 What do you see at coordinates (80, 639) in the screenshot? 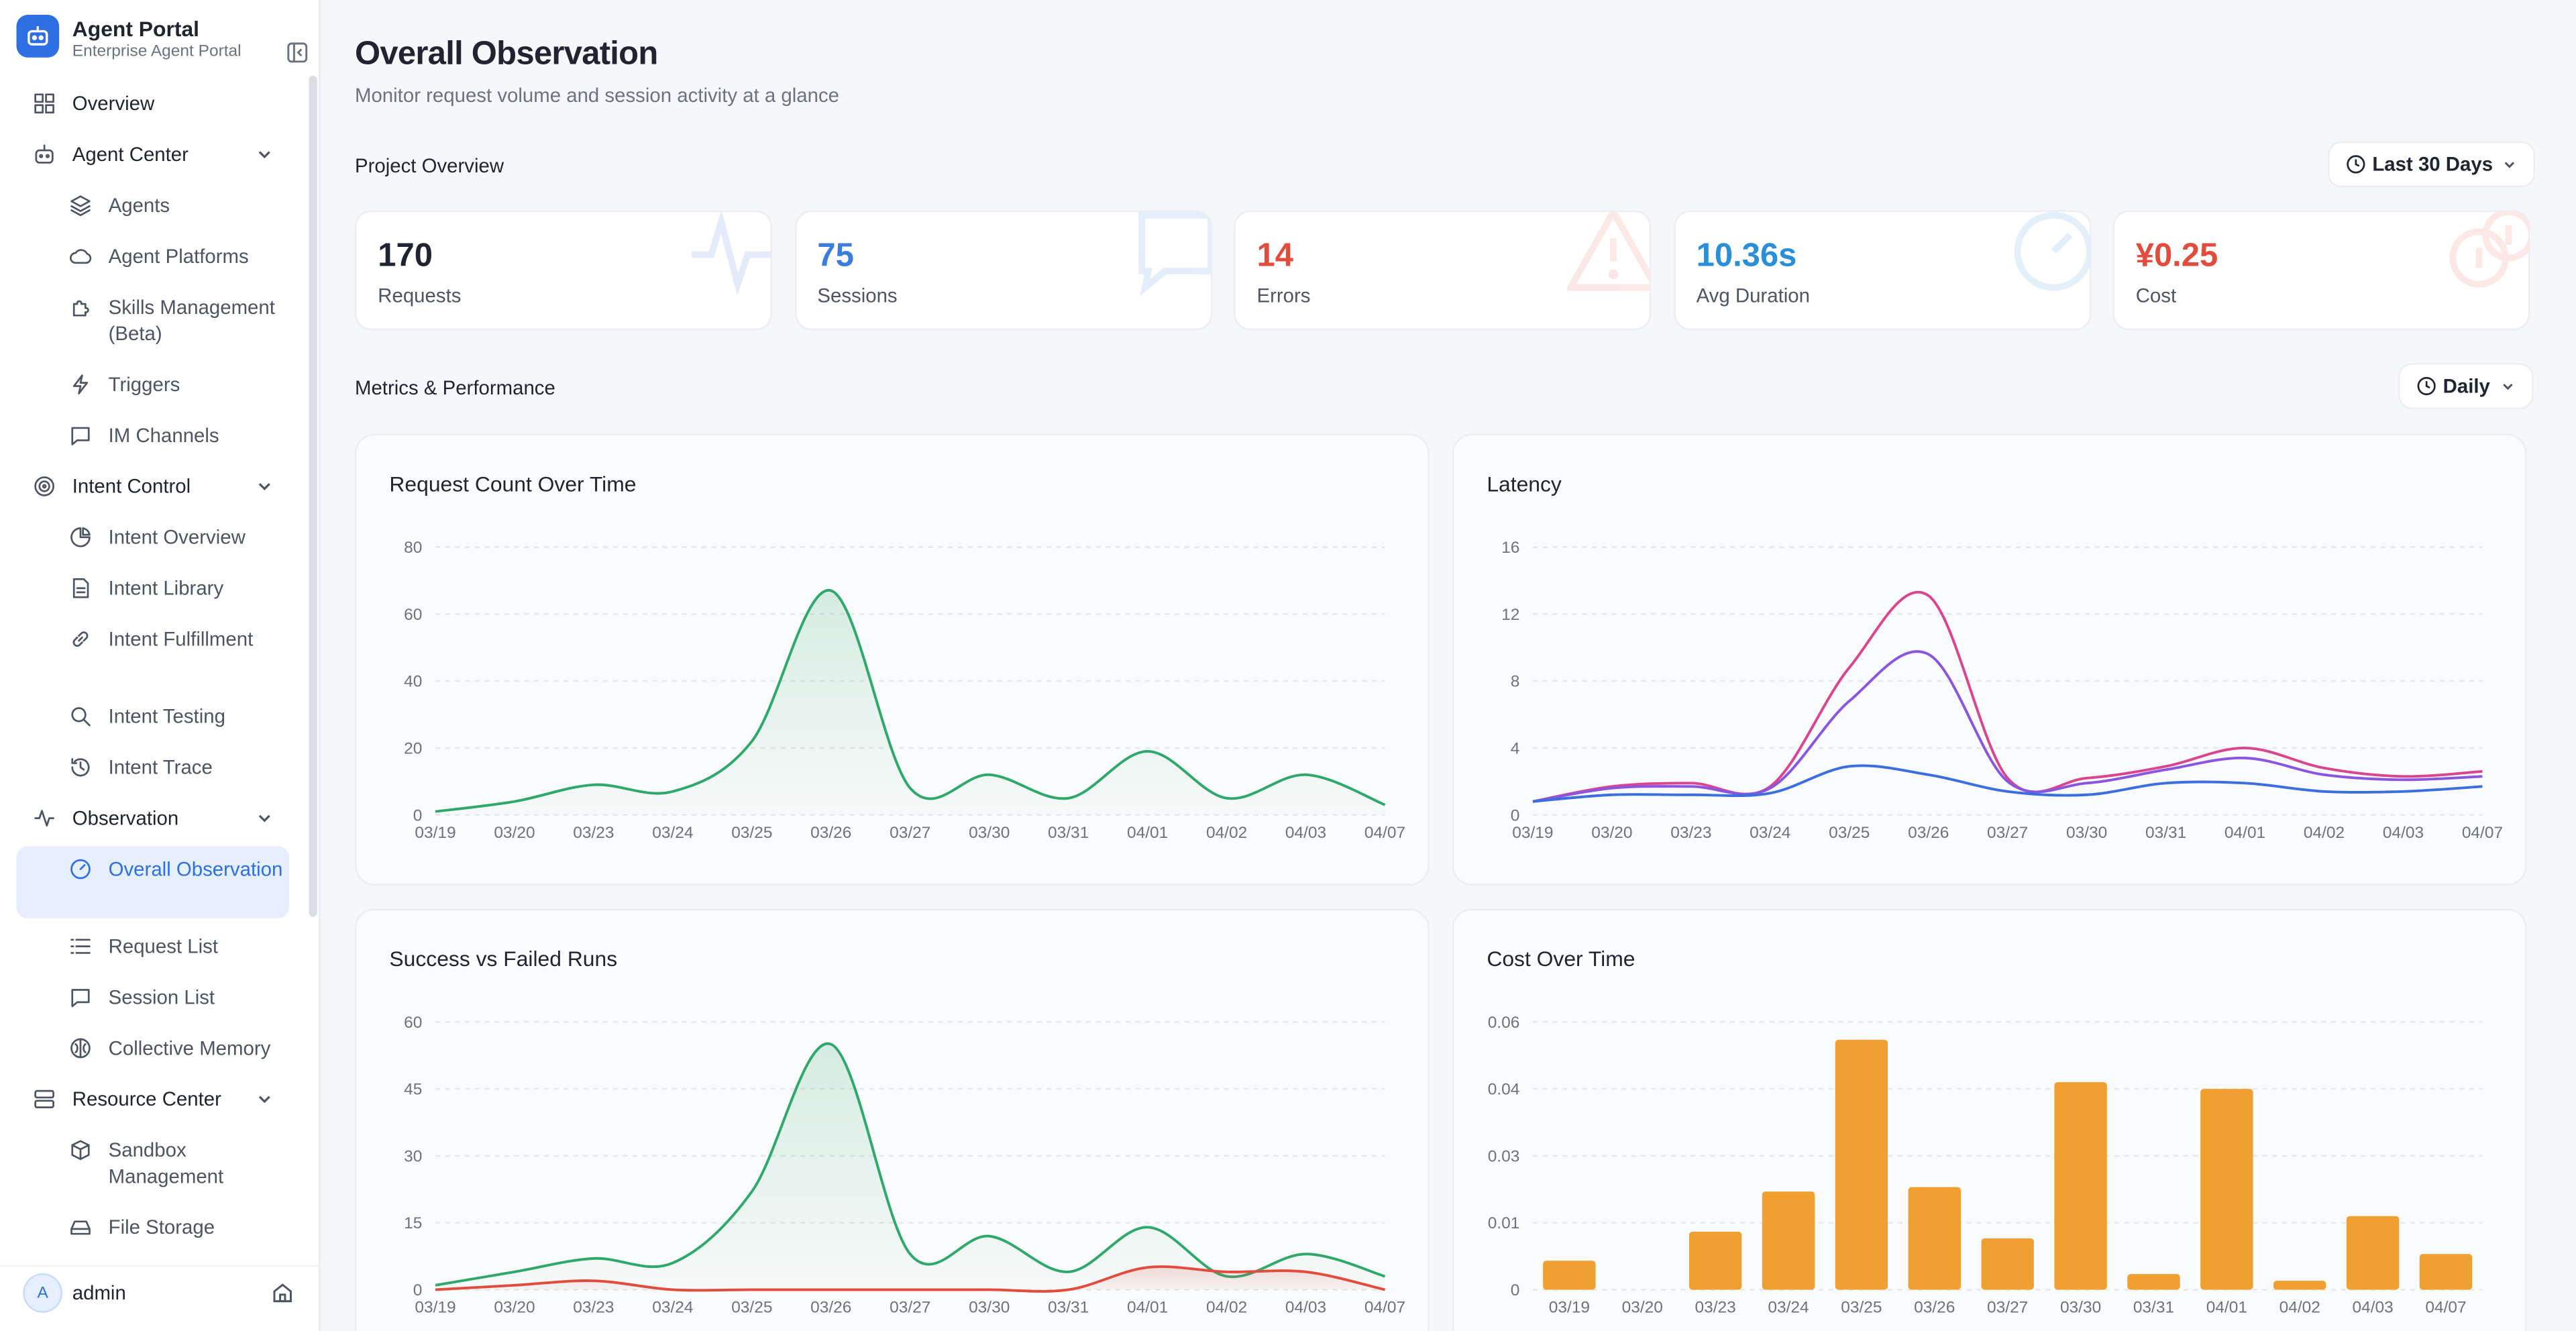
I see `link-icon` at bounding box center [80, 639].